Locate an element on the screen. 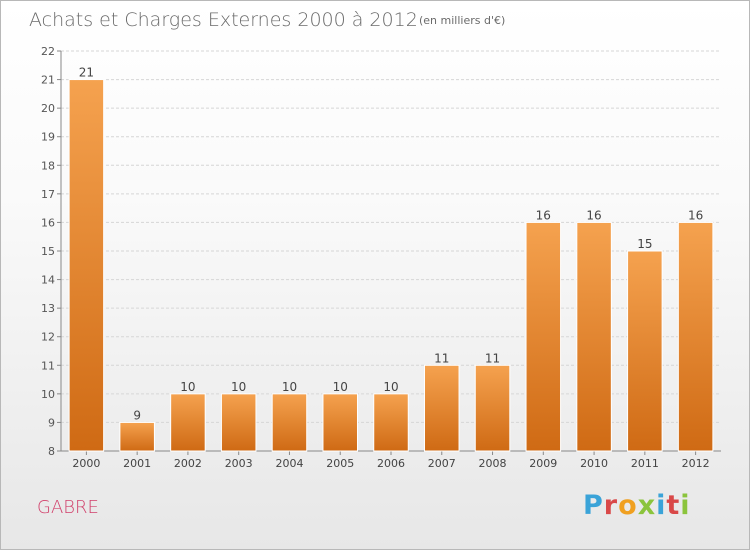 The height and width of the screenshot is (550, 750). bar-2011 is located at coordinates (645, 351).